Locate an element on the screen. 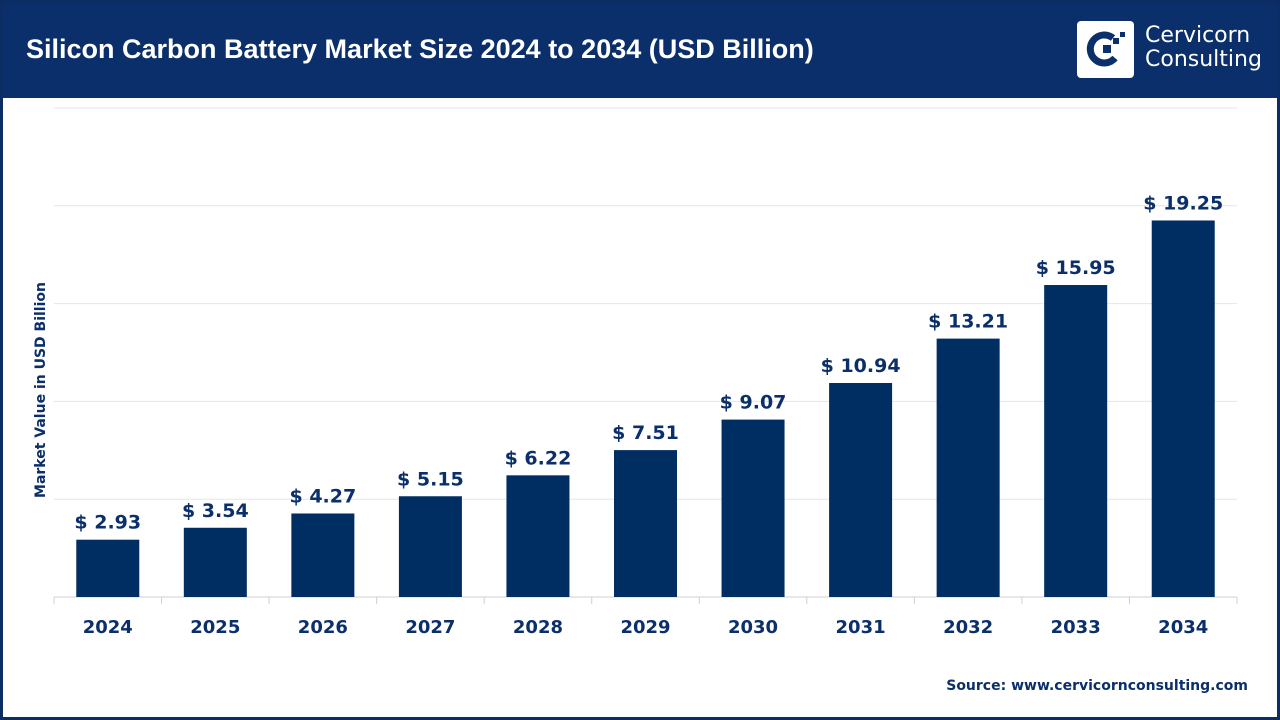  data-label: $ 5.15 is located at coordinates (430, 479).